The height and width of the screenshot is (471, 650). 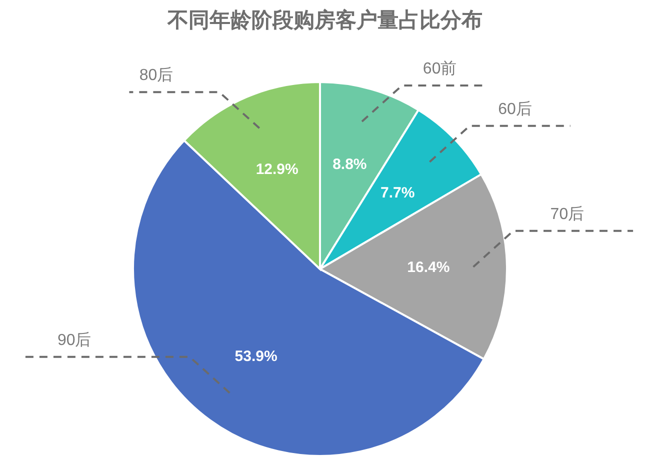 I want to click on data-label: 16.4%, so click(x=428, y=267).